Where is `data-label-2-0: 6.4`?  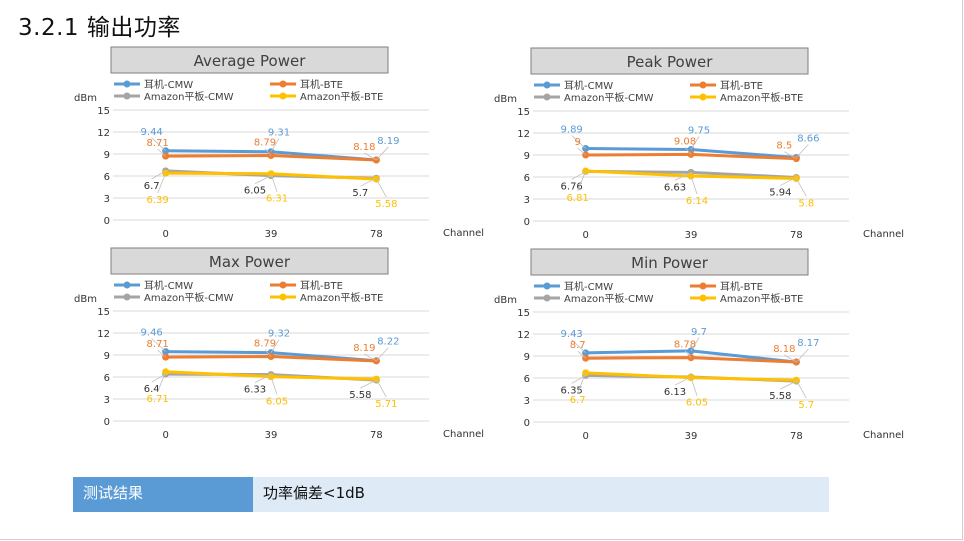
data-label-2-0: 6.4 is located at coordinates (152, 389).